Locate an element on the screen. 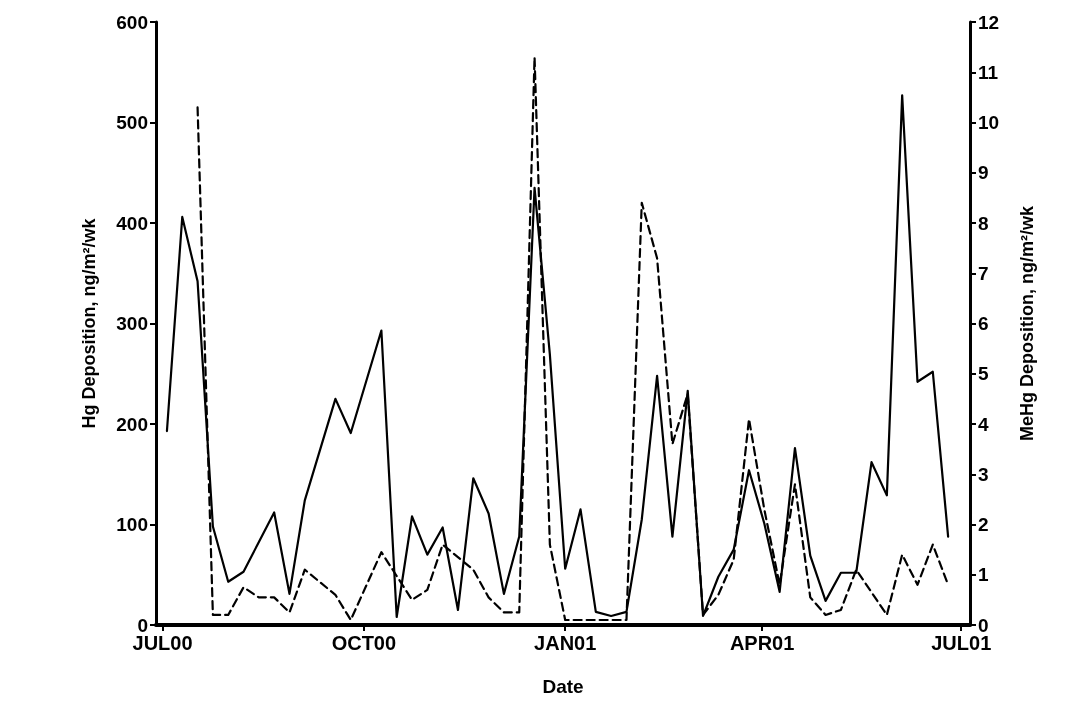 The image size is (1086, 719). y-tick-label: 500 is located at coordinates (132, 122).